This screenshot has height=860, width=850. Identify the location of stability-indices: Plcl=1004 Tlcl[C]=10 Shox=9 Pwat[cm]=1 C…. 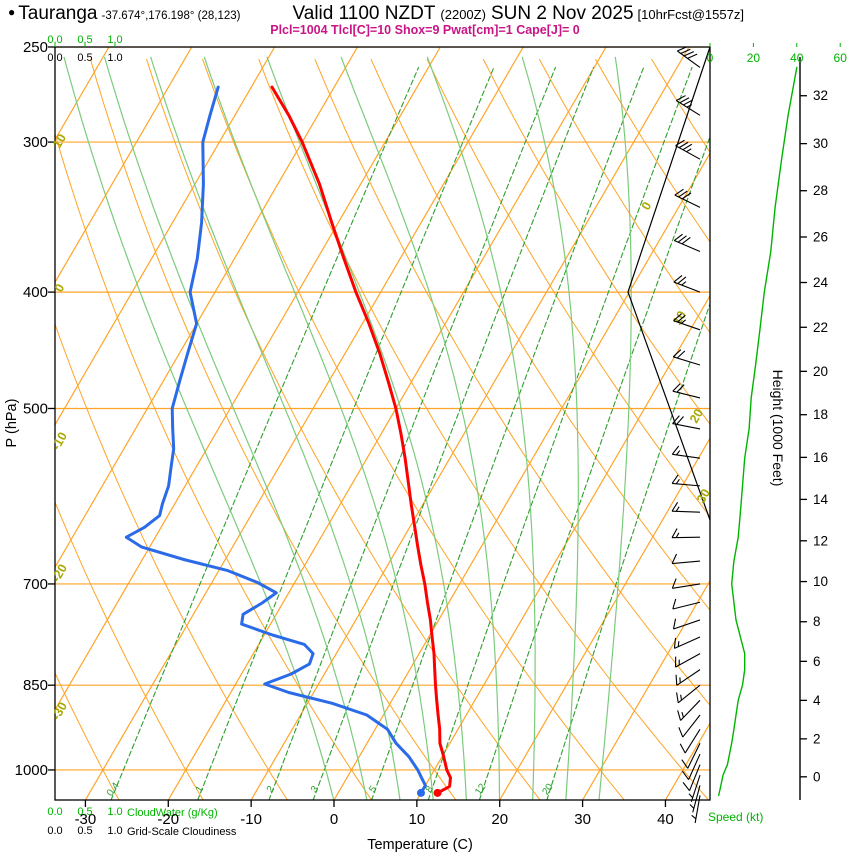
(425, 30).